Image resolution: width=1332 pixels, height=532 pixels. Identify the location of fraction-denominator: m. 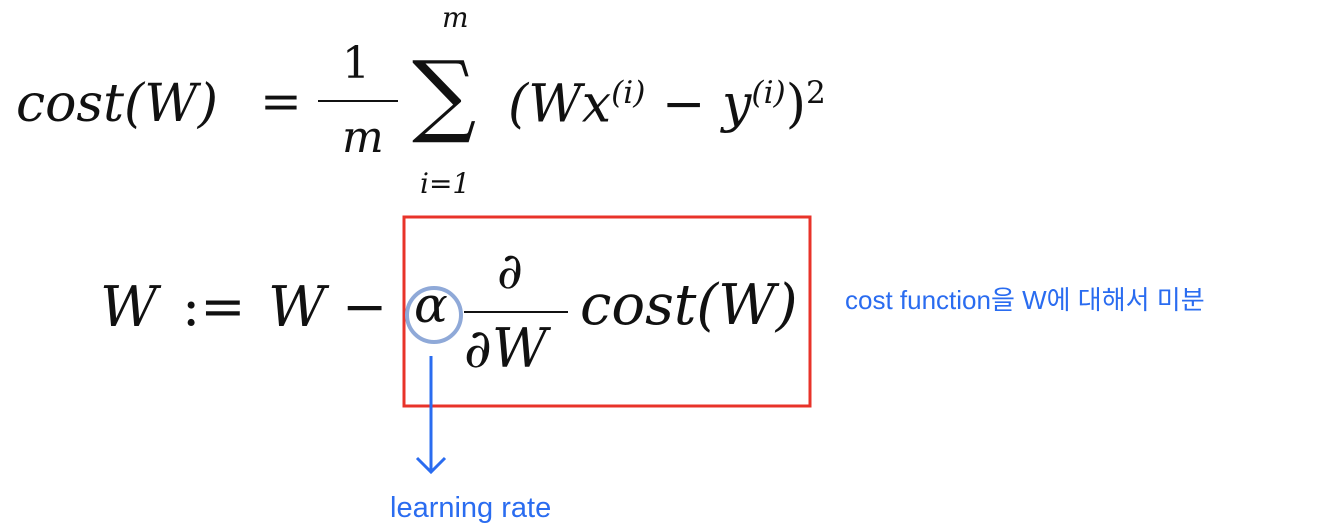
(363, 137).